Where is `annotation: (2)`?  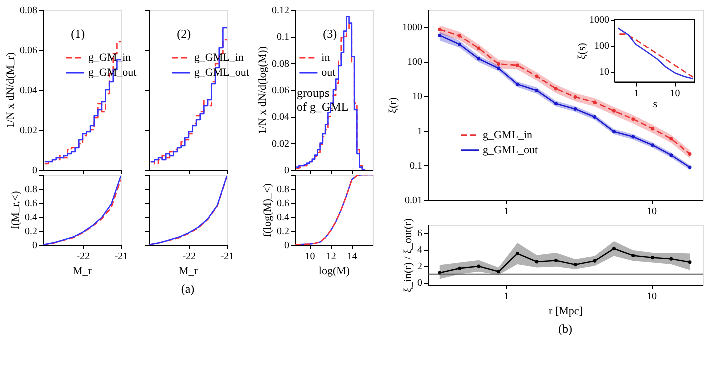 annotation: (2) is located at coordinates (184, 34).